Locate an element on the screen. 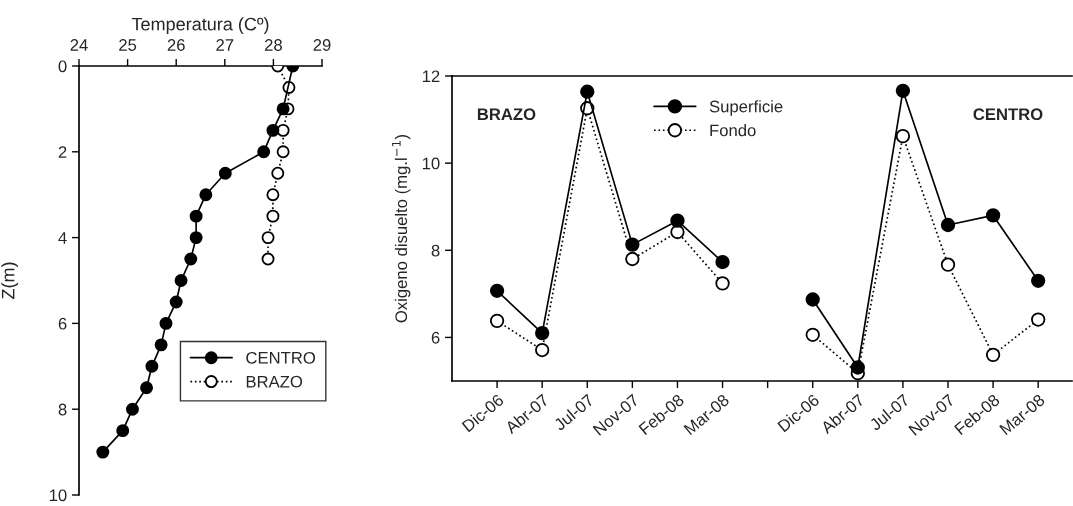 The width and height of the screenshot is (1073, 506). x-tick-label: 25 is located at coordinates (128, 45).